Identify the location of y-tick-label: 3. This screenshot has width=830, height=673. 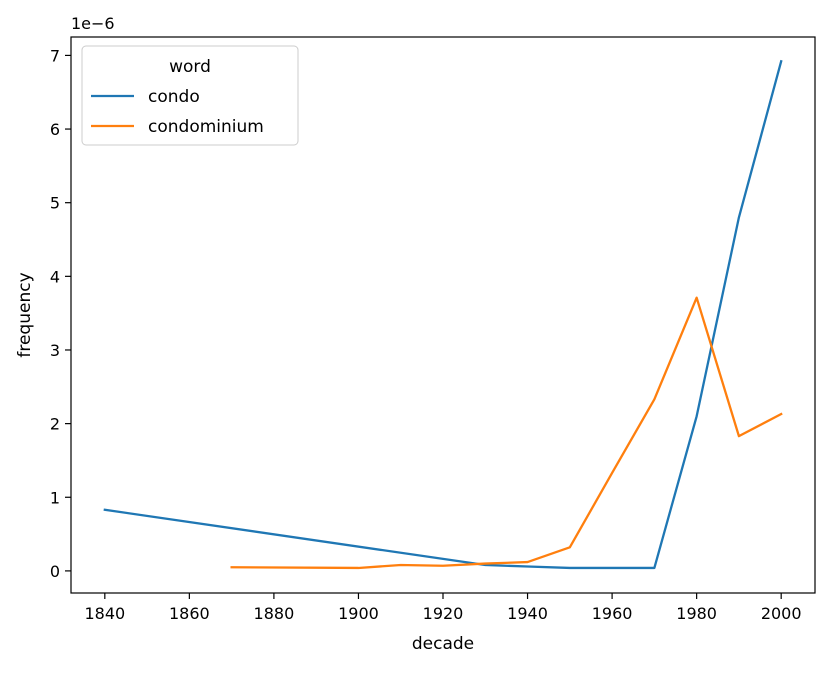
(55, 350).